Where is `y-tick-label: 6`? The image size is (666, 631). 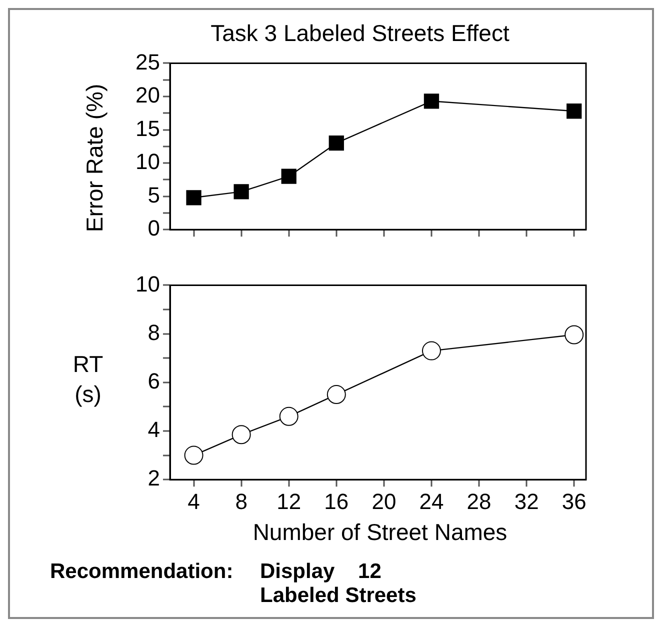
y-tick-label: 6 is located at coordinates (154, 381).